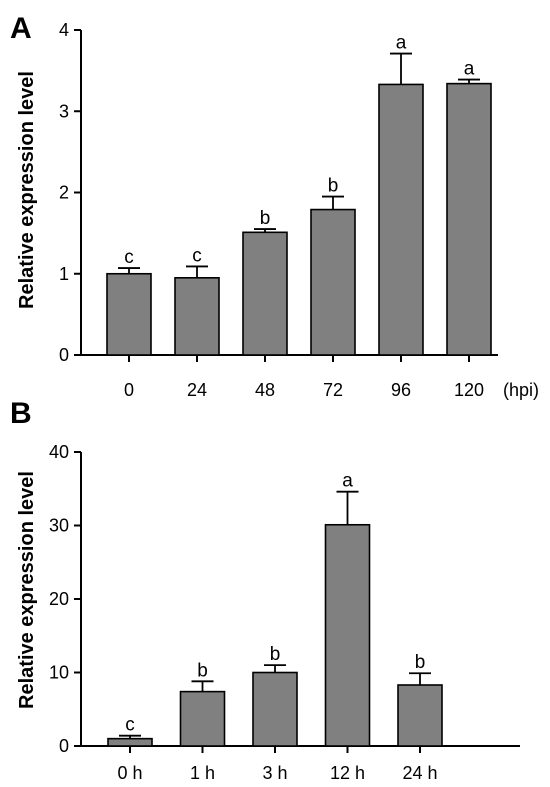 This screenshot has height=787, width=550. What do you see at coordinates (333, 390) in the screenshot?
I see `x-tick-label: 72` at bounding box center [333, 390].